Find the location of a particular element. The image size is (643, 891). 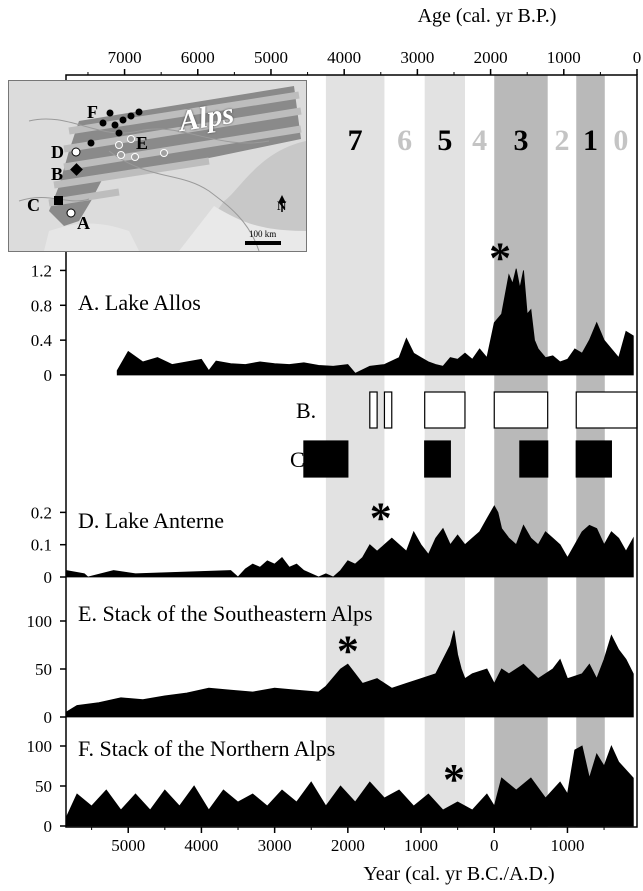

map-site-label-b: B is located at coordinates (57, 174).